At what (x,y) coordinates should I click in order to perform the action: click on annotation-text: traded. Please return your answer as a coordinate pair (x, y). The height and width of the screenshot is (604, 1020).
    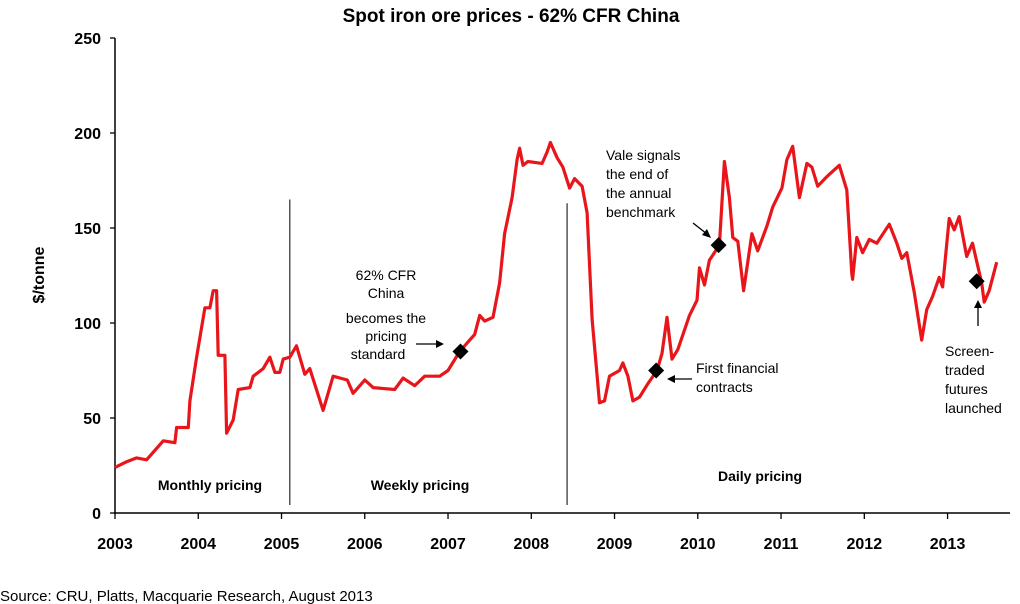
    Looking at the image, I should click on (965, 370).